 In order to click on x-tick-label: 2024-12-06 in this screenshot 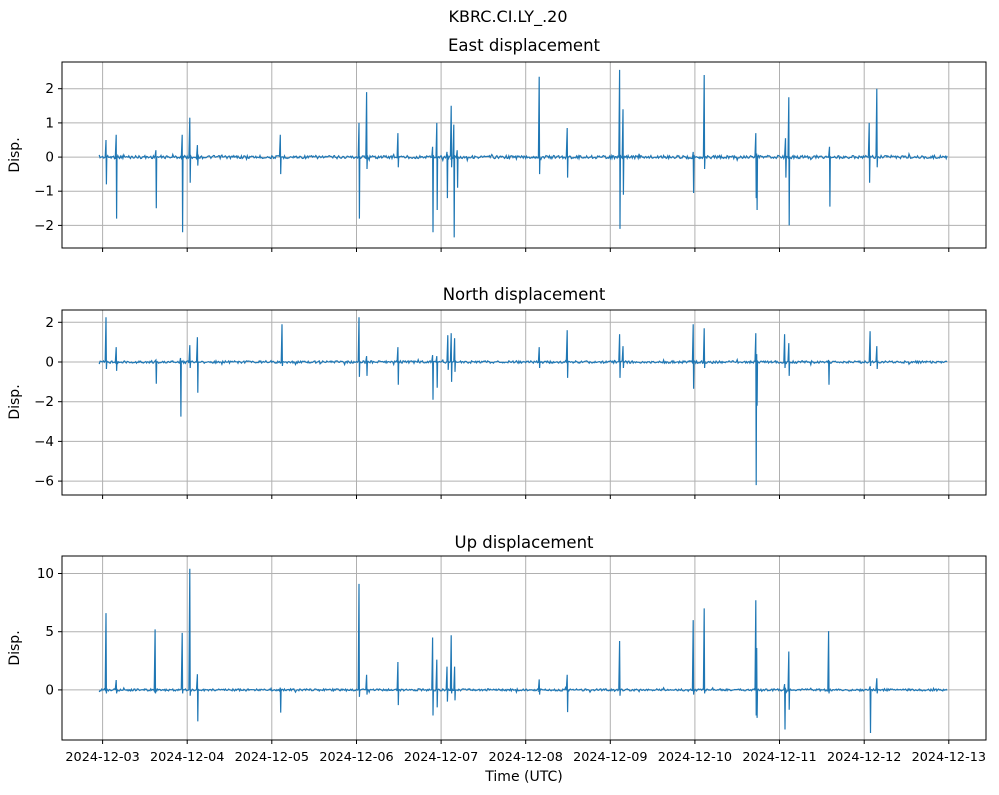, I will do `click(356, 757)`.